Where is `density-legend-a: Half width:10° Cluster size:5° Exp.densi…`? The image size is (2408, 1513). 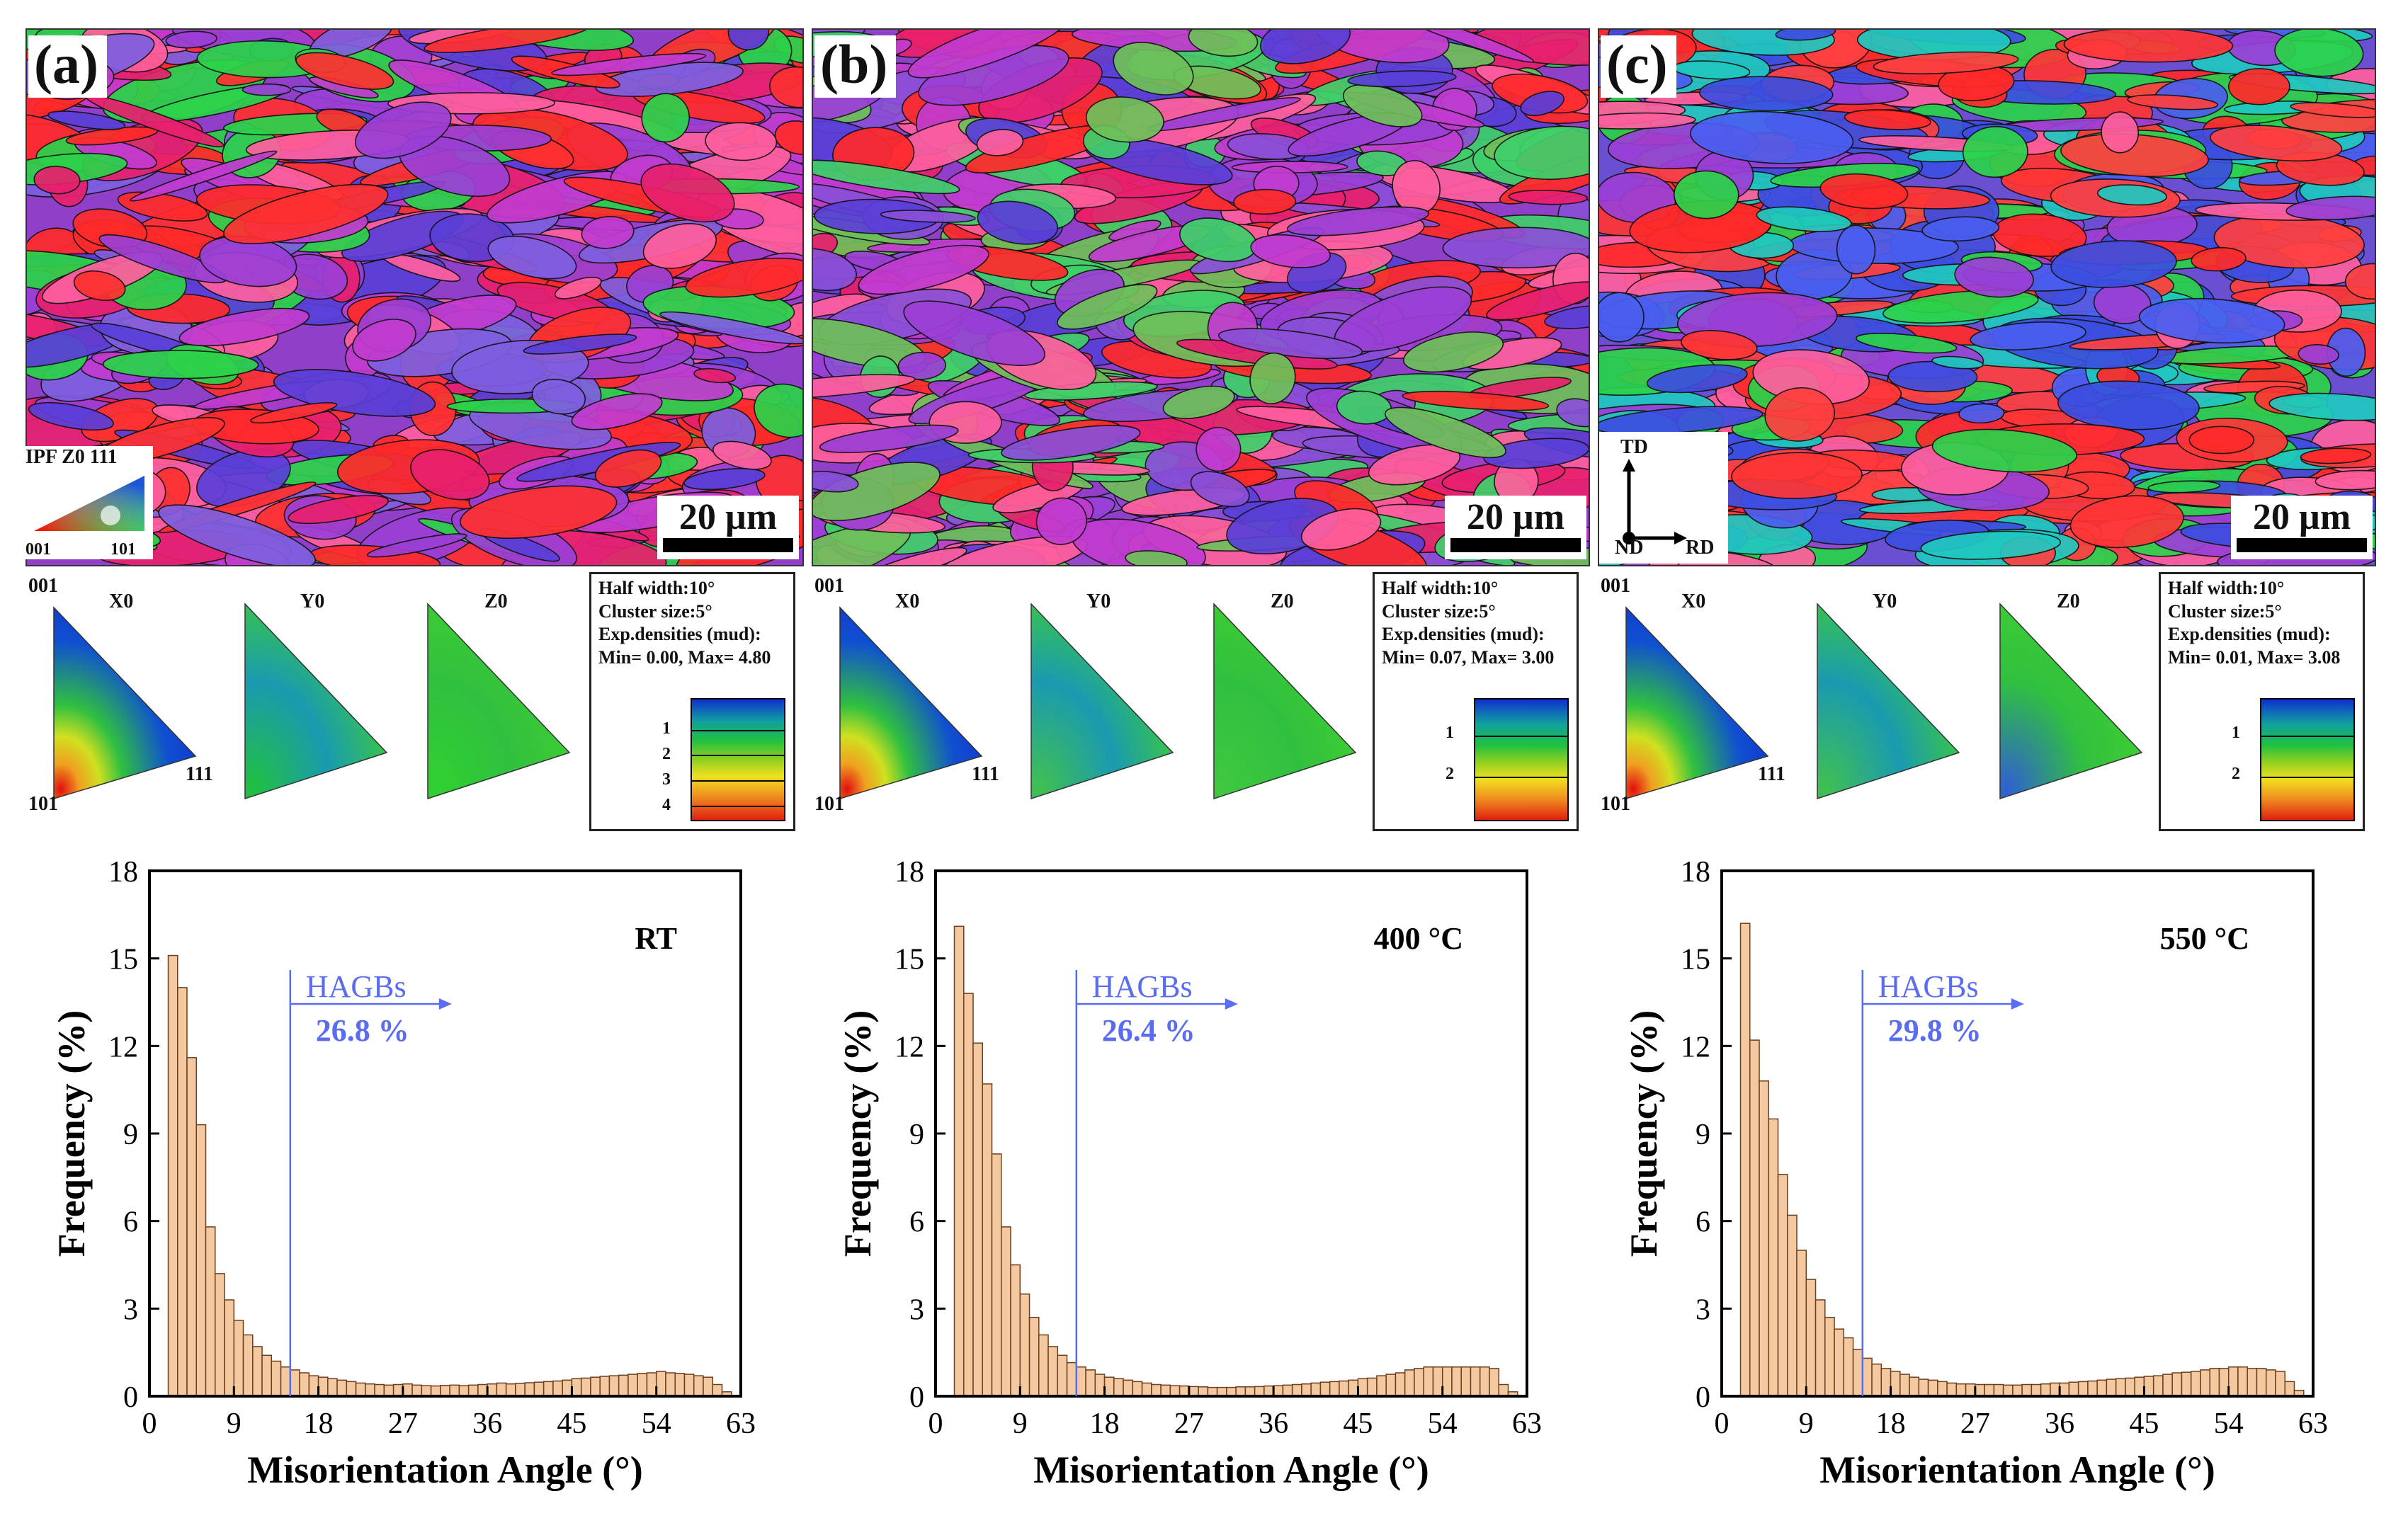 density-legend-a: Half width:10° Cluster size:5° Exp.densi… is located at coordinates (692, 701).